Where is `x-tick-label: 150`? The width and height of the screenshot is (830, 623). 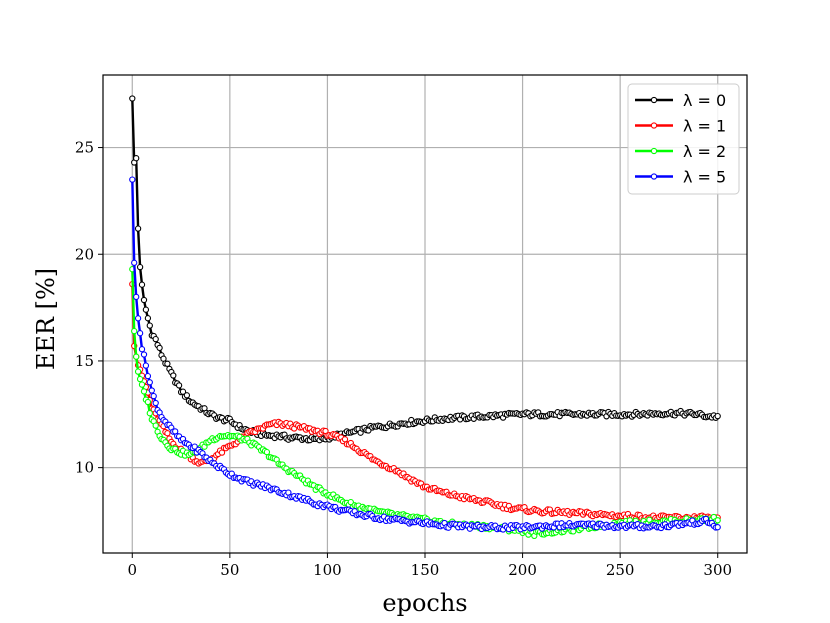
x-tick-label: 150 is located at coordinates (425, 570).